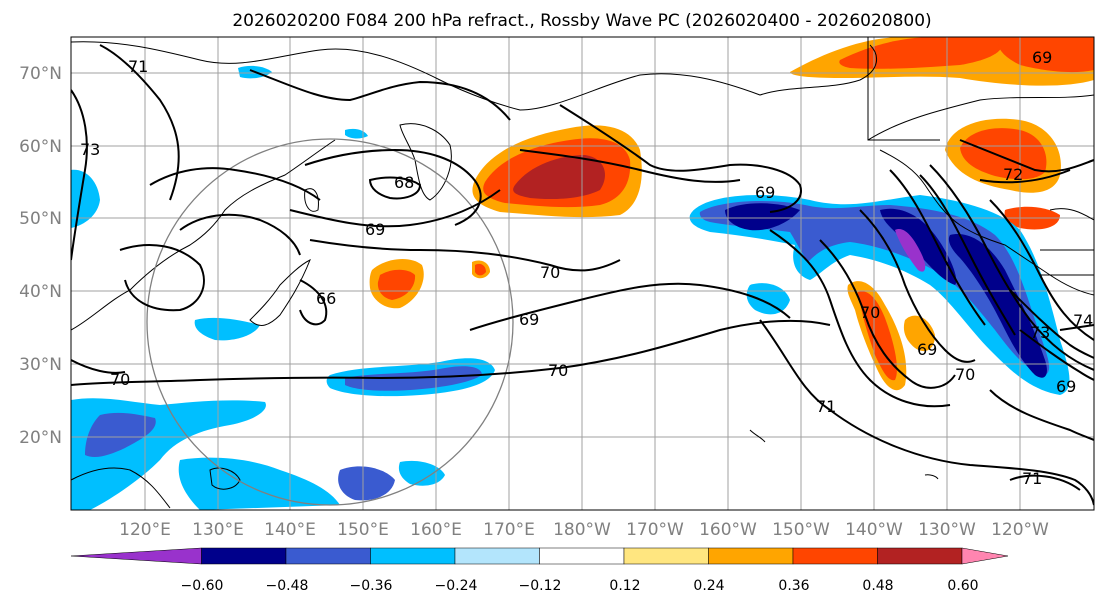 This screenshot has width=1105, height=604. I want to click on colorbar-tick-label: −0.24, so click(456, 586).